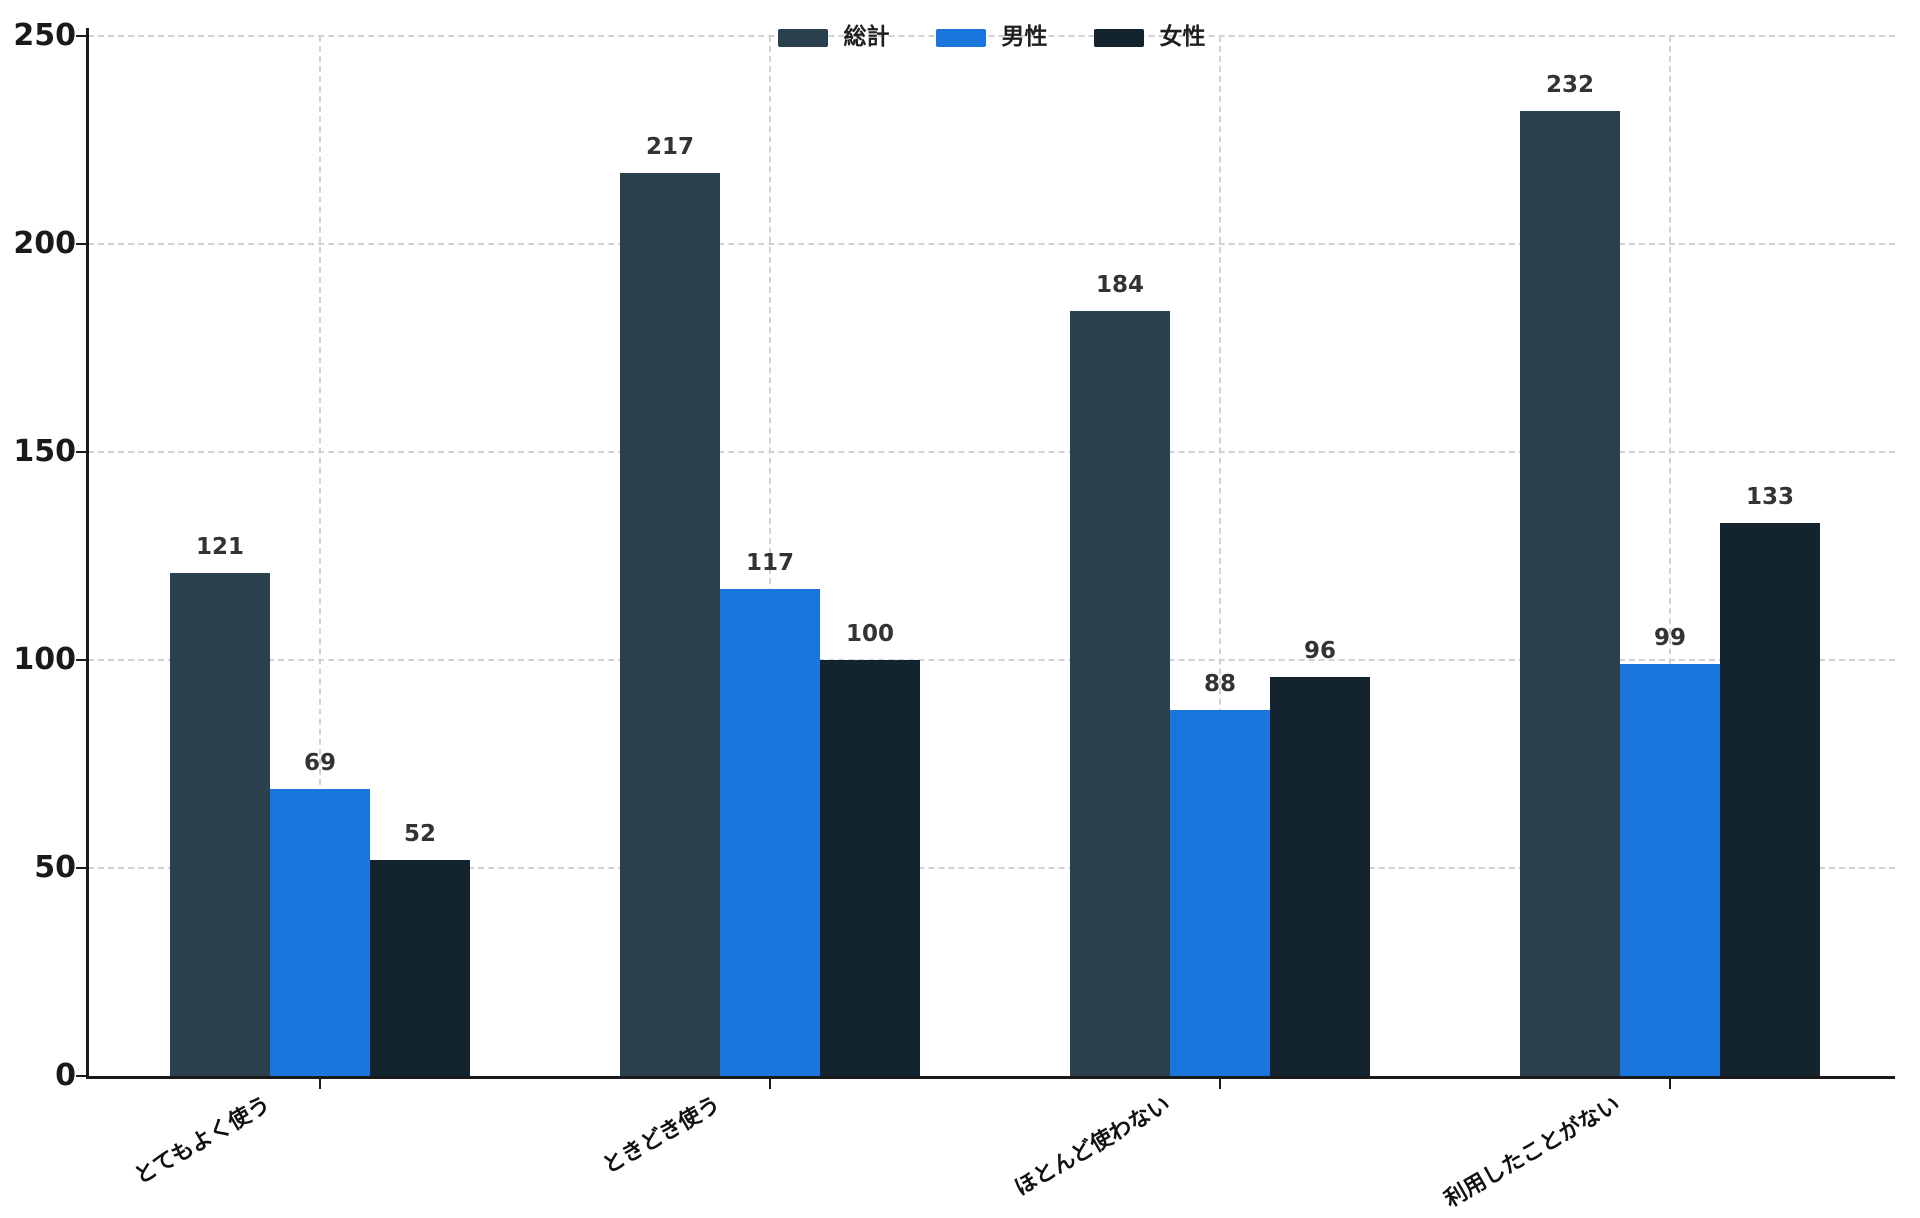  I want to click on bar-value-label: 121, so click(219, 546).